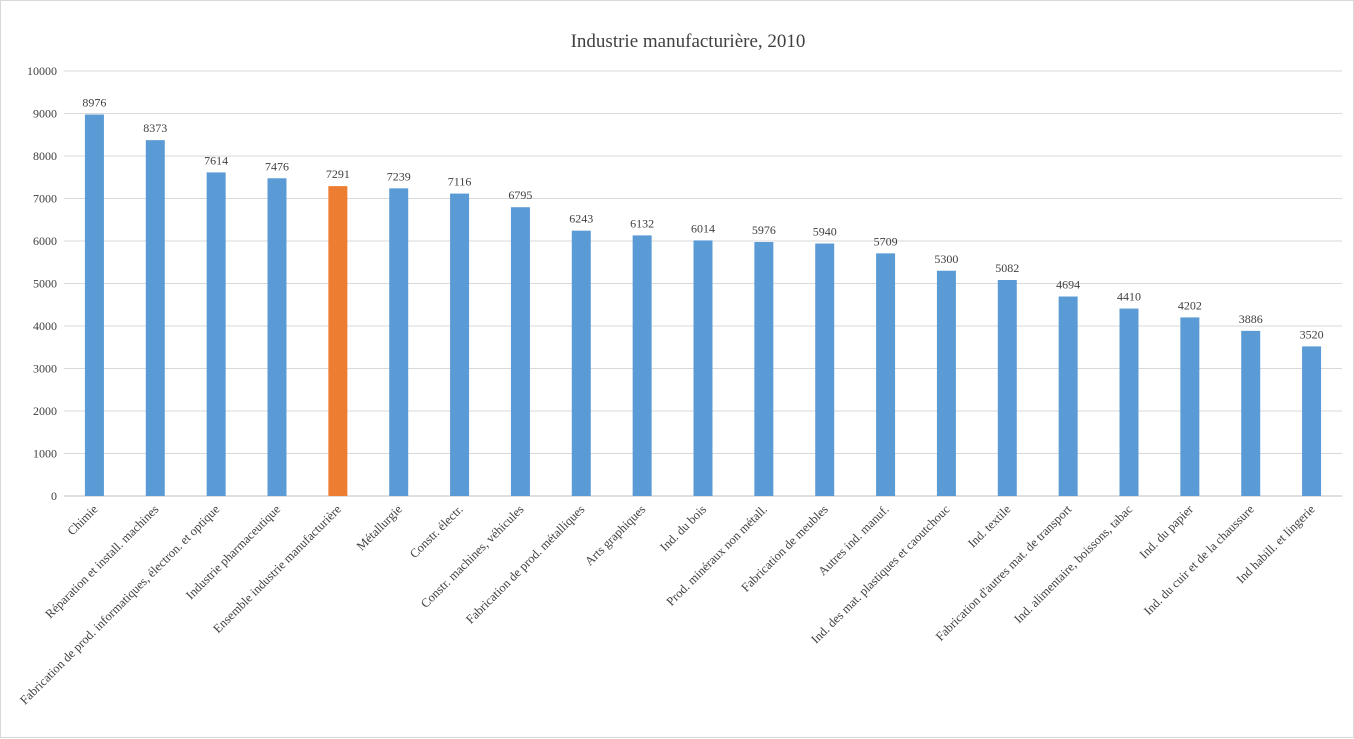 The image size is (1354, 739). Describe the element at coordinates (1199, 560) in the screenshot. I see `x-tick-label: Ind. du cuir et de la chaussure` at that location.